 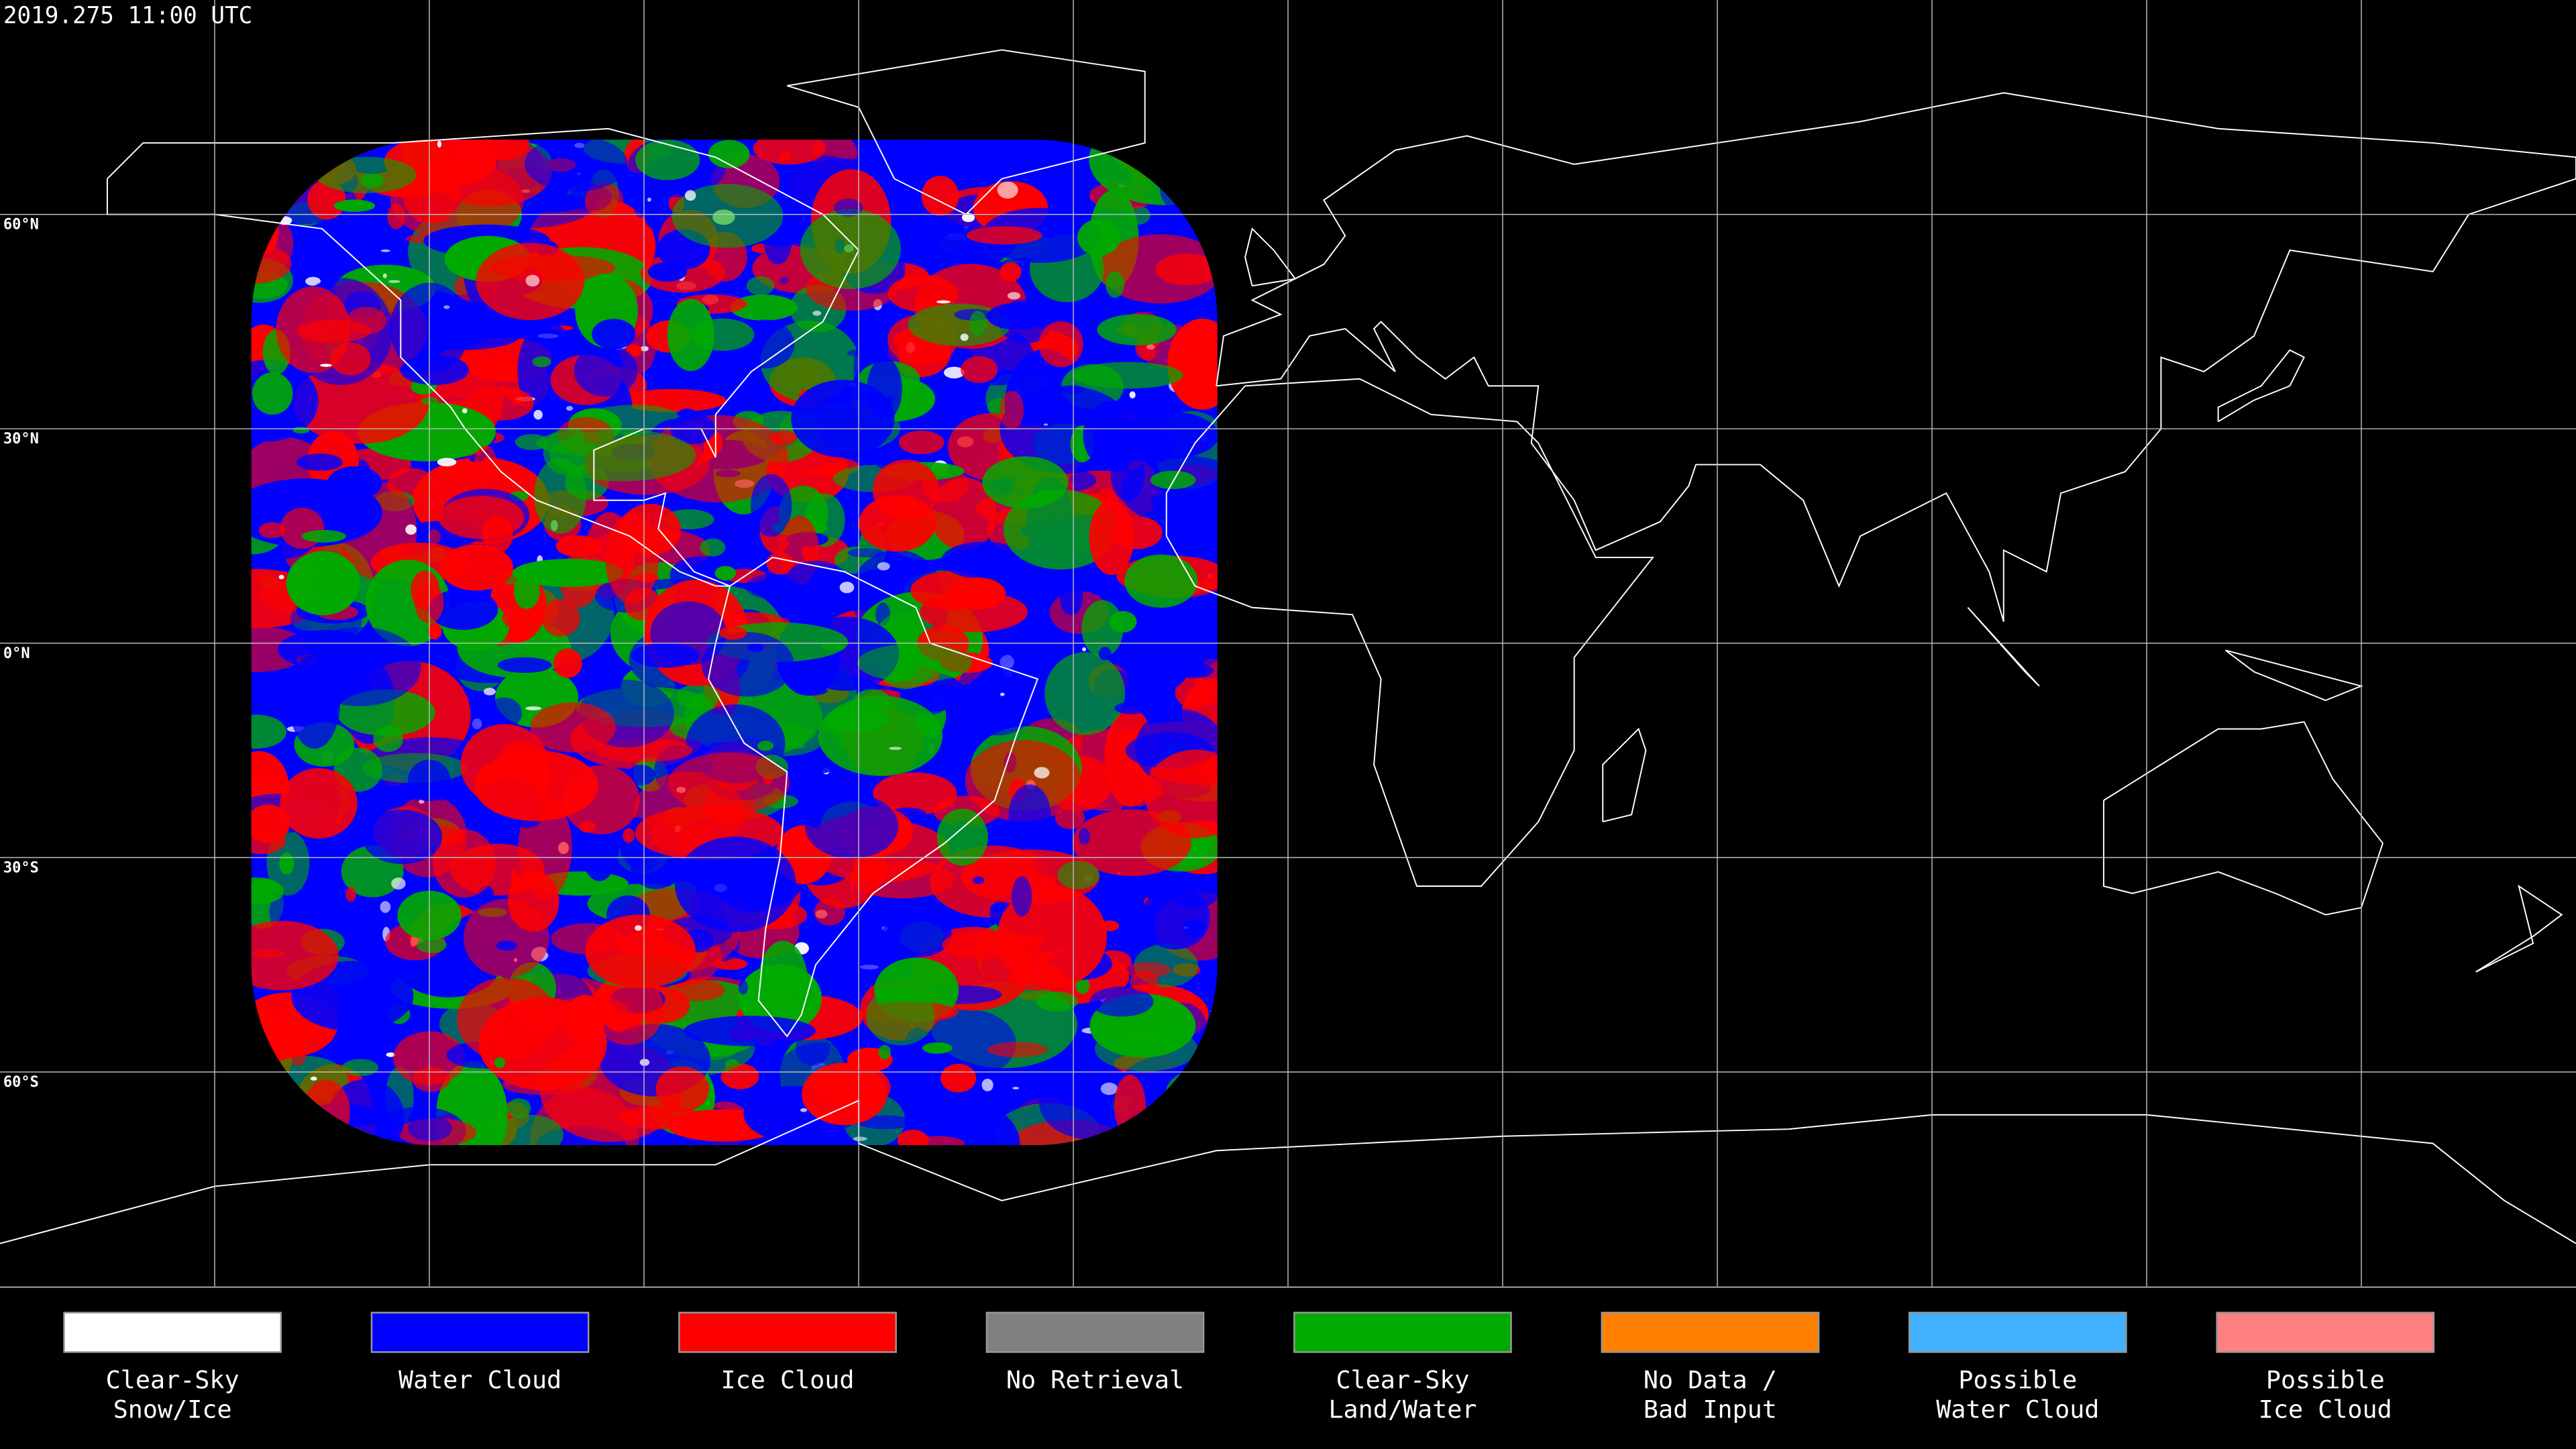 I want to click on legend-label: Clear-Sky, so click(x=1402, y=1379).